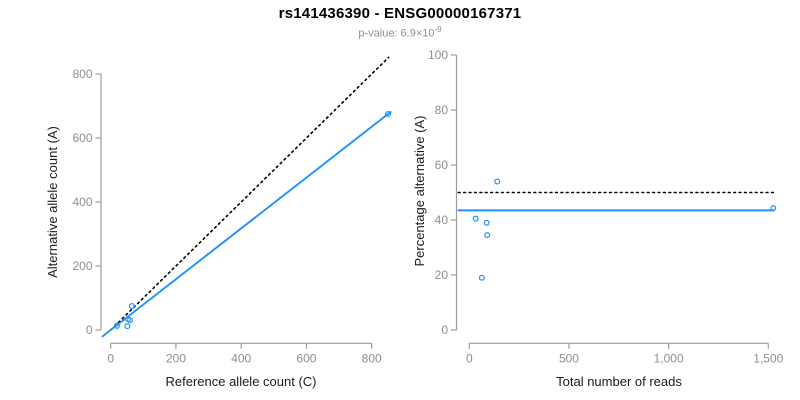  Describe the element at coordinates (619, 381) in the screenshot. I see `right-x-axis-title: Total number of reads` at that location.